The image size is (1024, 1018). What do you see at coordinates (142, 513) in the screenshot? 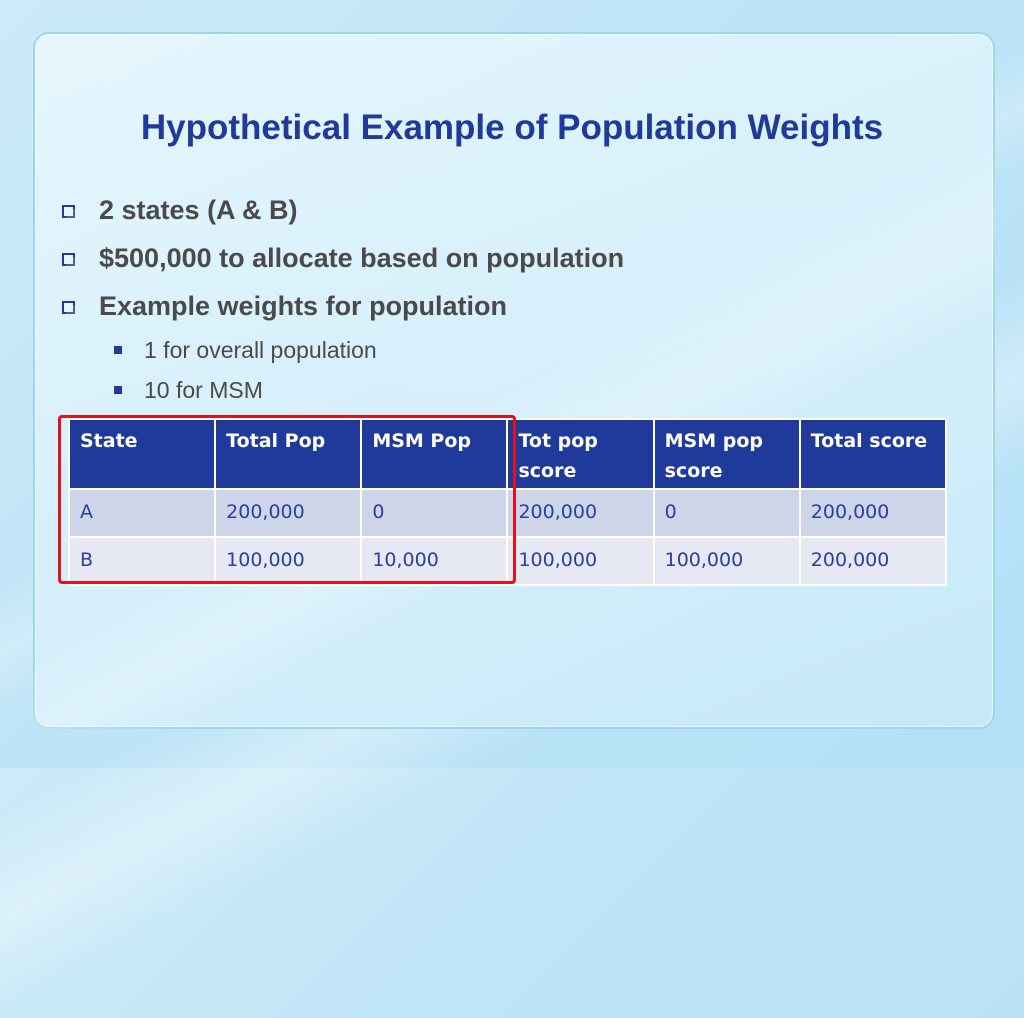
I see `table-cell: A` at bounding box center [142, 513].